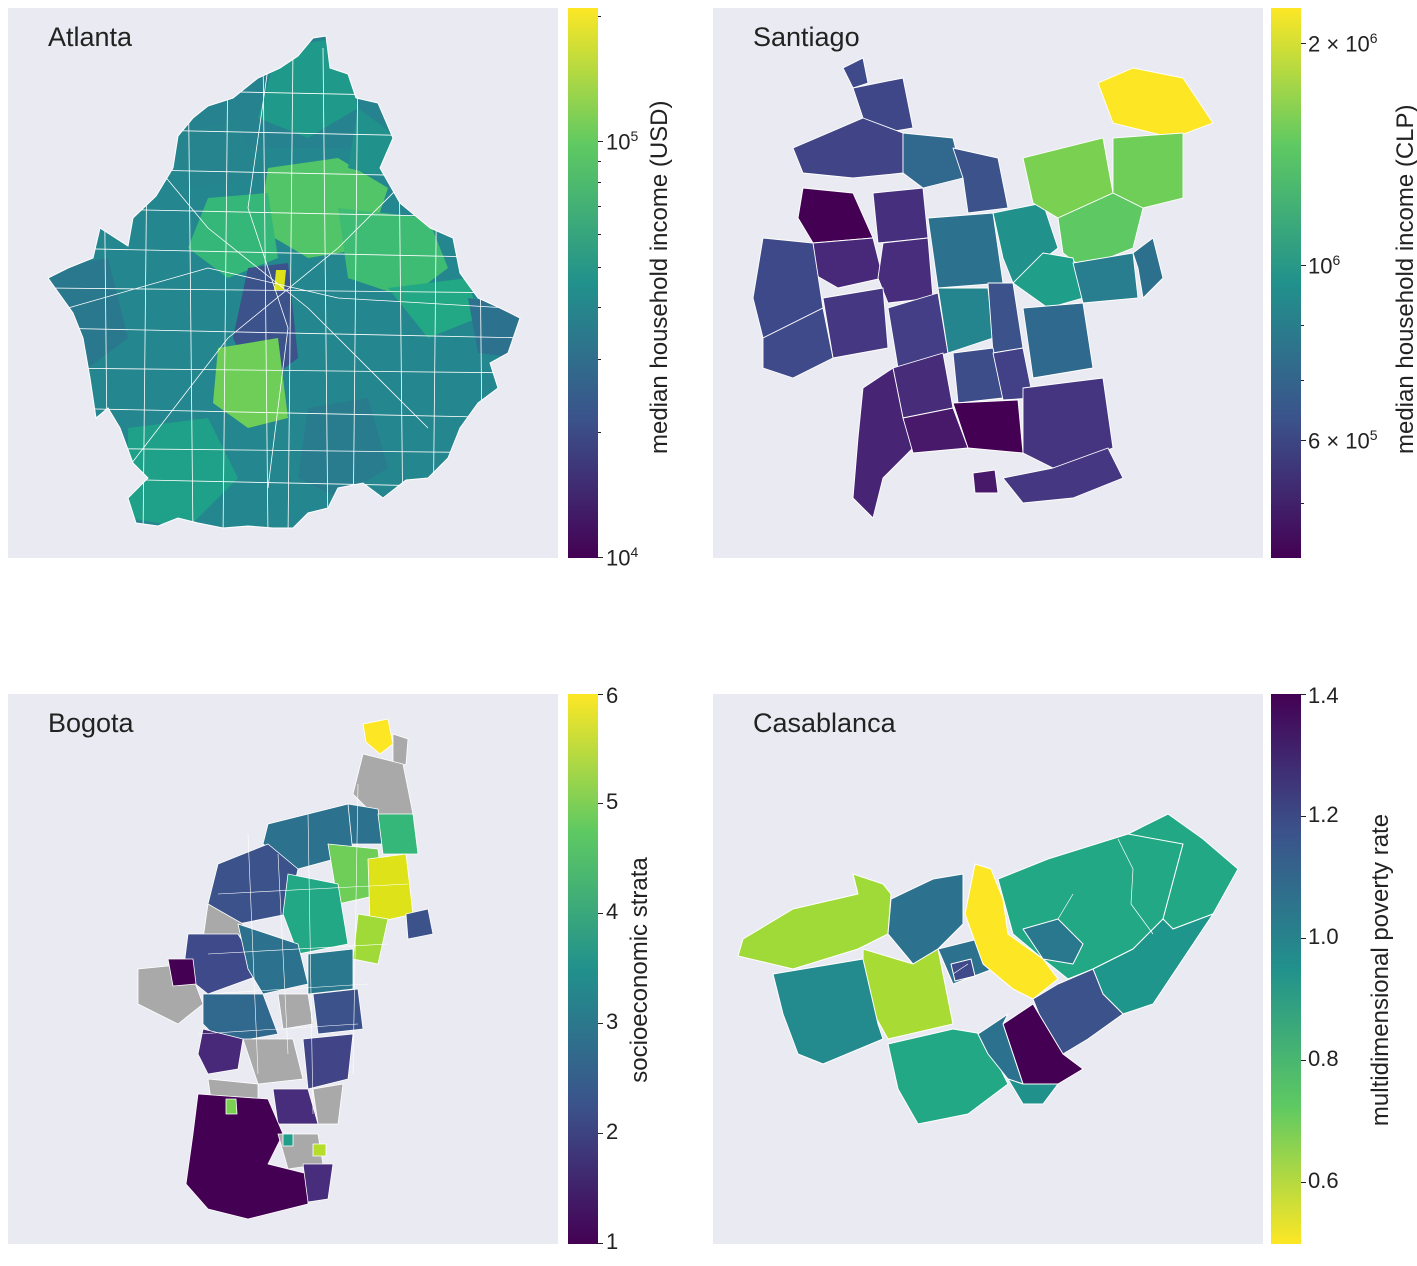 The width and height of the screenshot is (1417, 1266). Describe the element at coordinates (91, 723) in the screenshot. I see `bogota-title: Bogota` at that location.